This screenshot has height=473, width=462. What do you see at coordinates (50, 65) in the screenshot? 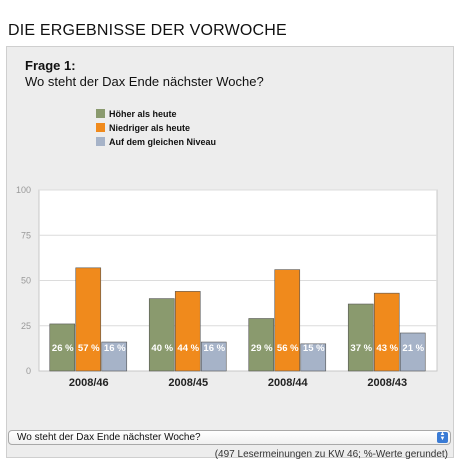
I see `question-label: Frage 1:` at bounding box center [50, 65].